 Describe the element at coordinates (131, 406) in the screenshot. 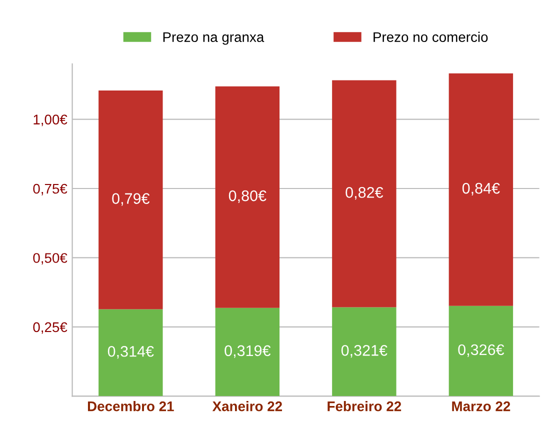

I see `x-tick-label: Decembro 21` at that location.